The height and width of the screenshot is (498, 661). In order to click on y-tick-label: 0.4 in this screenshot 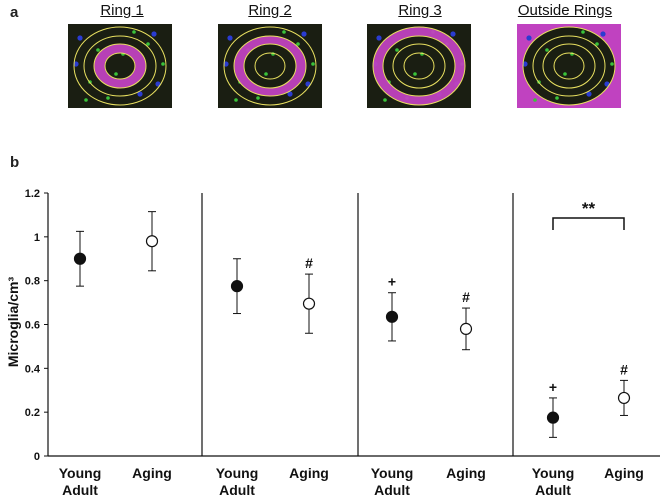, I will do `click(33, 369)`.